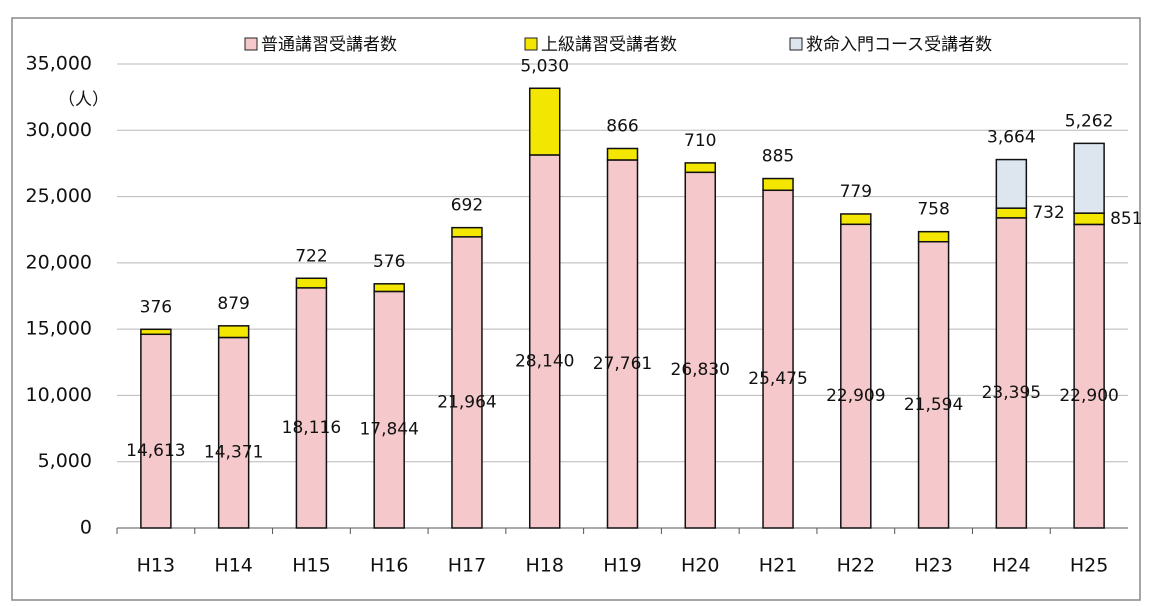 The image size is (1149, 606). What do you see at coordinates (777, 379) in the screenshot?
I see `data-label: 25,475` at bounding box center [777, 379].